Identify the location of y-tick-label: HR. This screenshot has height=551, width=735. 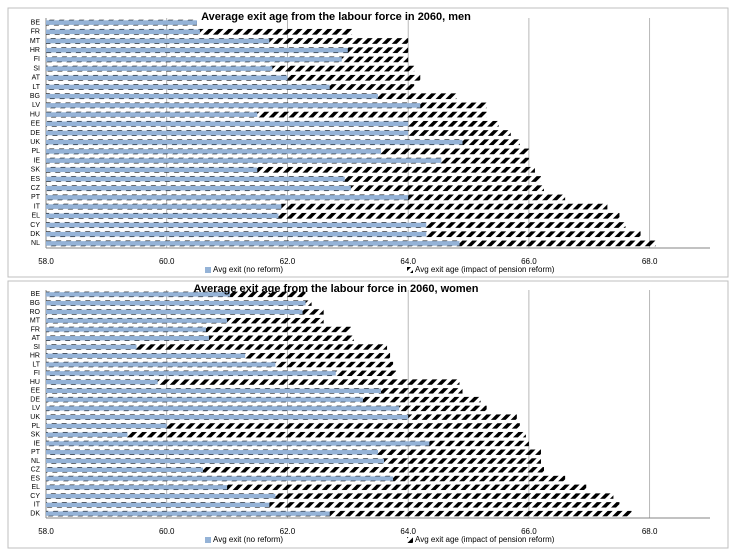
(35, 50).